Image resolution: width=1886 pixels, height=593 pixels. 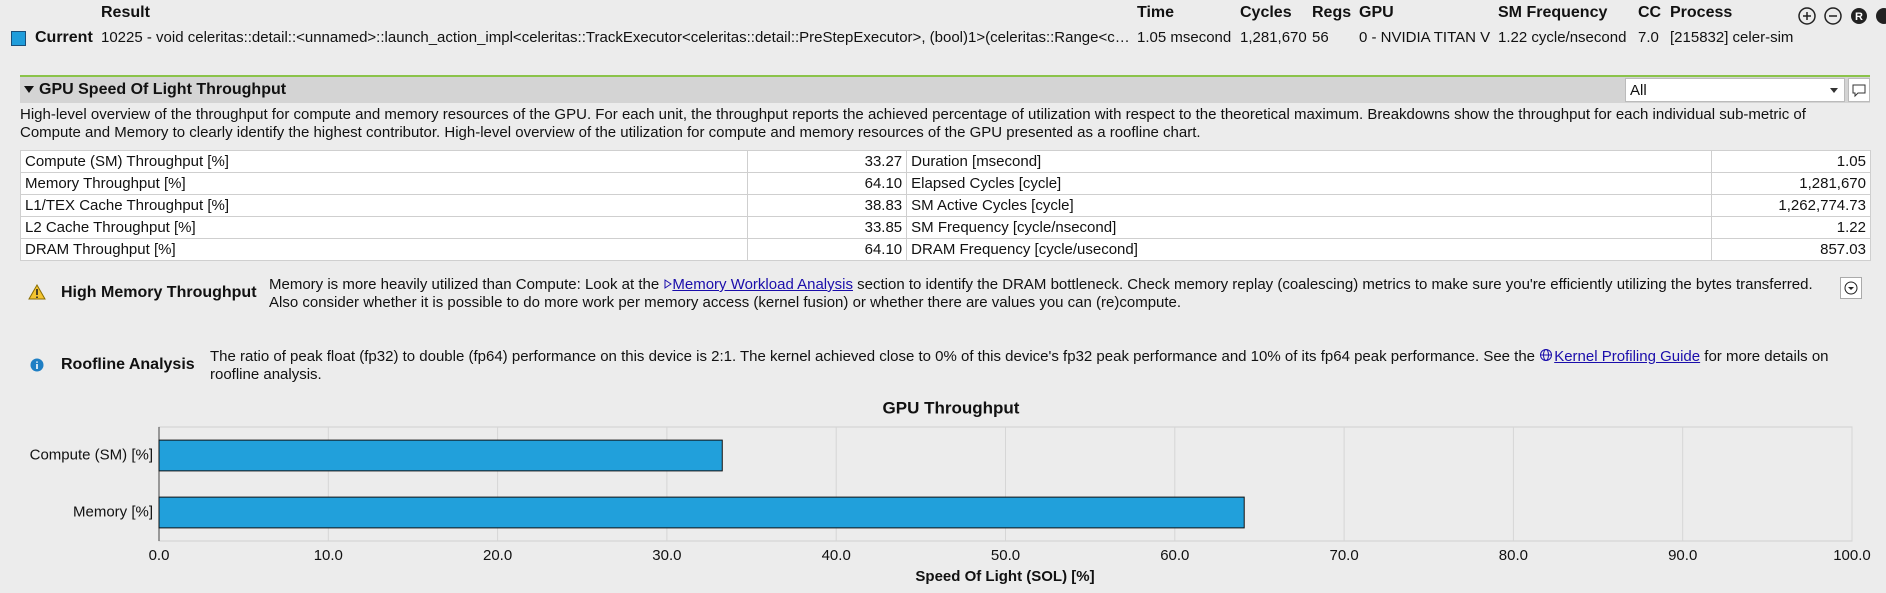 I want to click on column-header: Process, so click(x=1701, y=12).